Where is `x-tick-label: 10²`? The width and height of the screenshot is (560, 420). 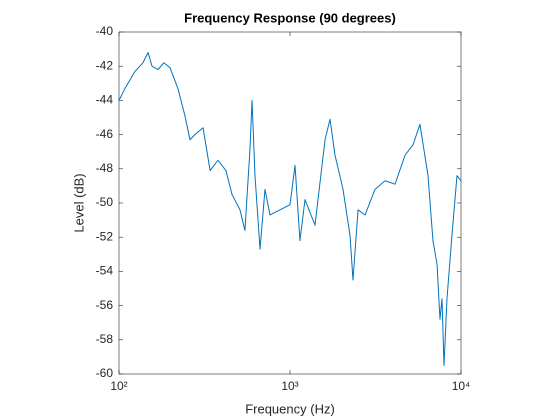
x-tick-label: 10² is located at coordinates (118, 386).